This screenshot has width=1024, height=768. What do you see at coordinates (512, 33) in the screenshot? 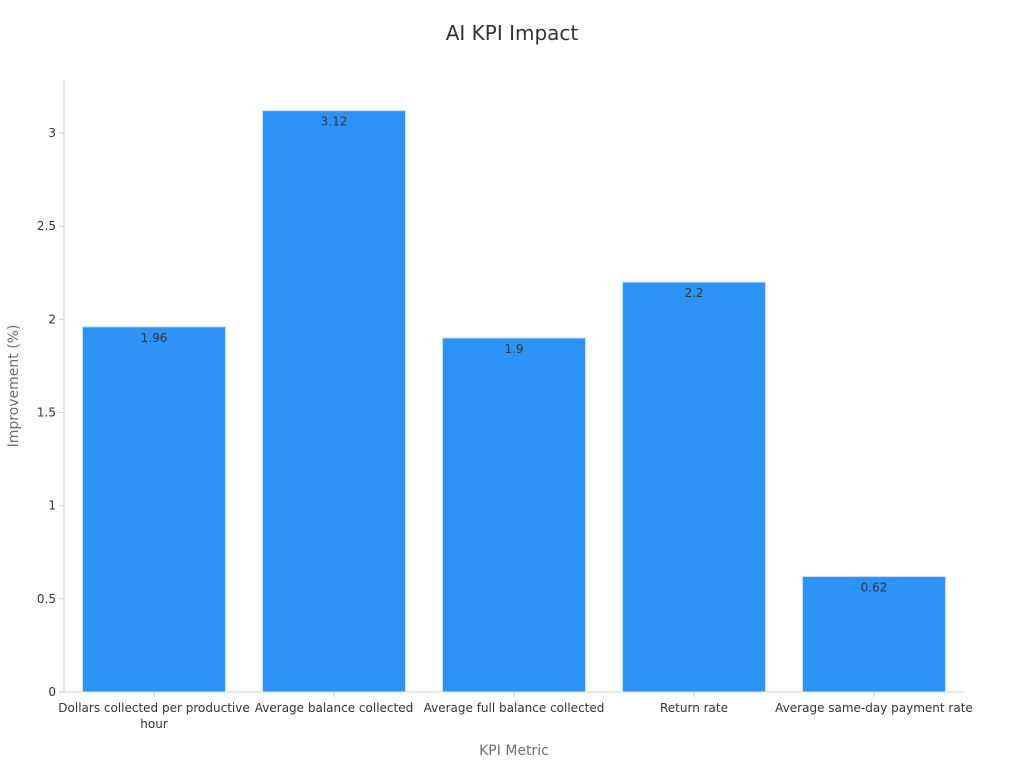
I see `chart-title: AI KPI Impact` at bounding box center [512, 33].